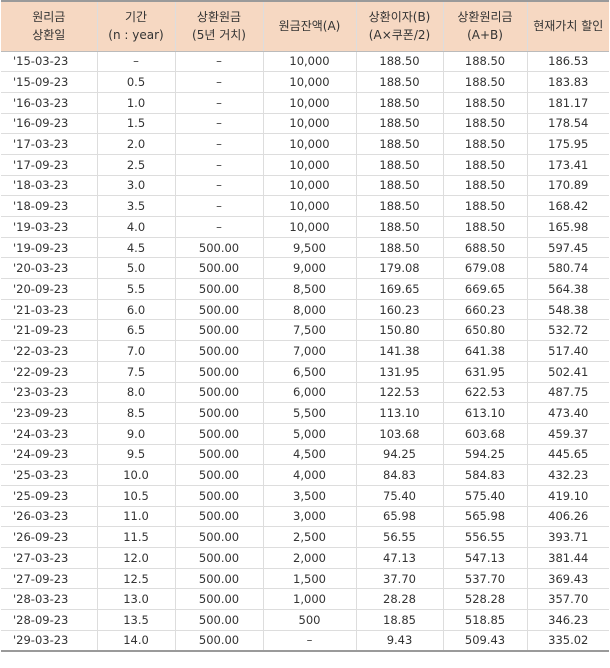 Image resolution: width=610 pixels, height=668 pixels. What do you see at coordinates (136, 413) in the screenshot?
I see `cell-period: 8.5` at bounding box center [136, 413].